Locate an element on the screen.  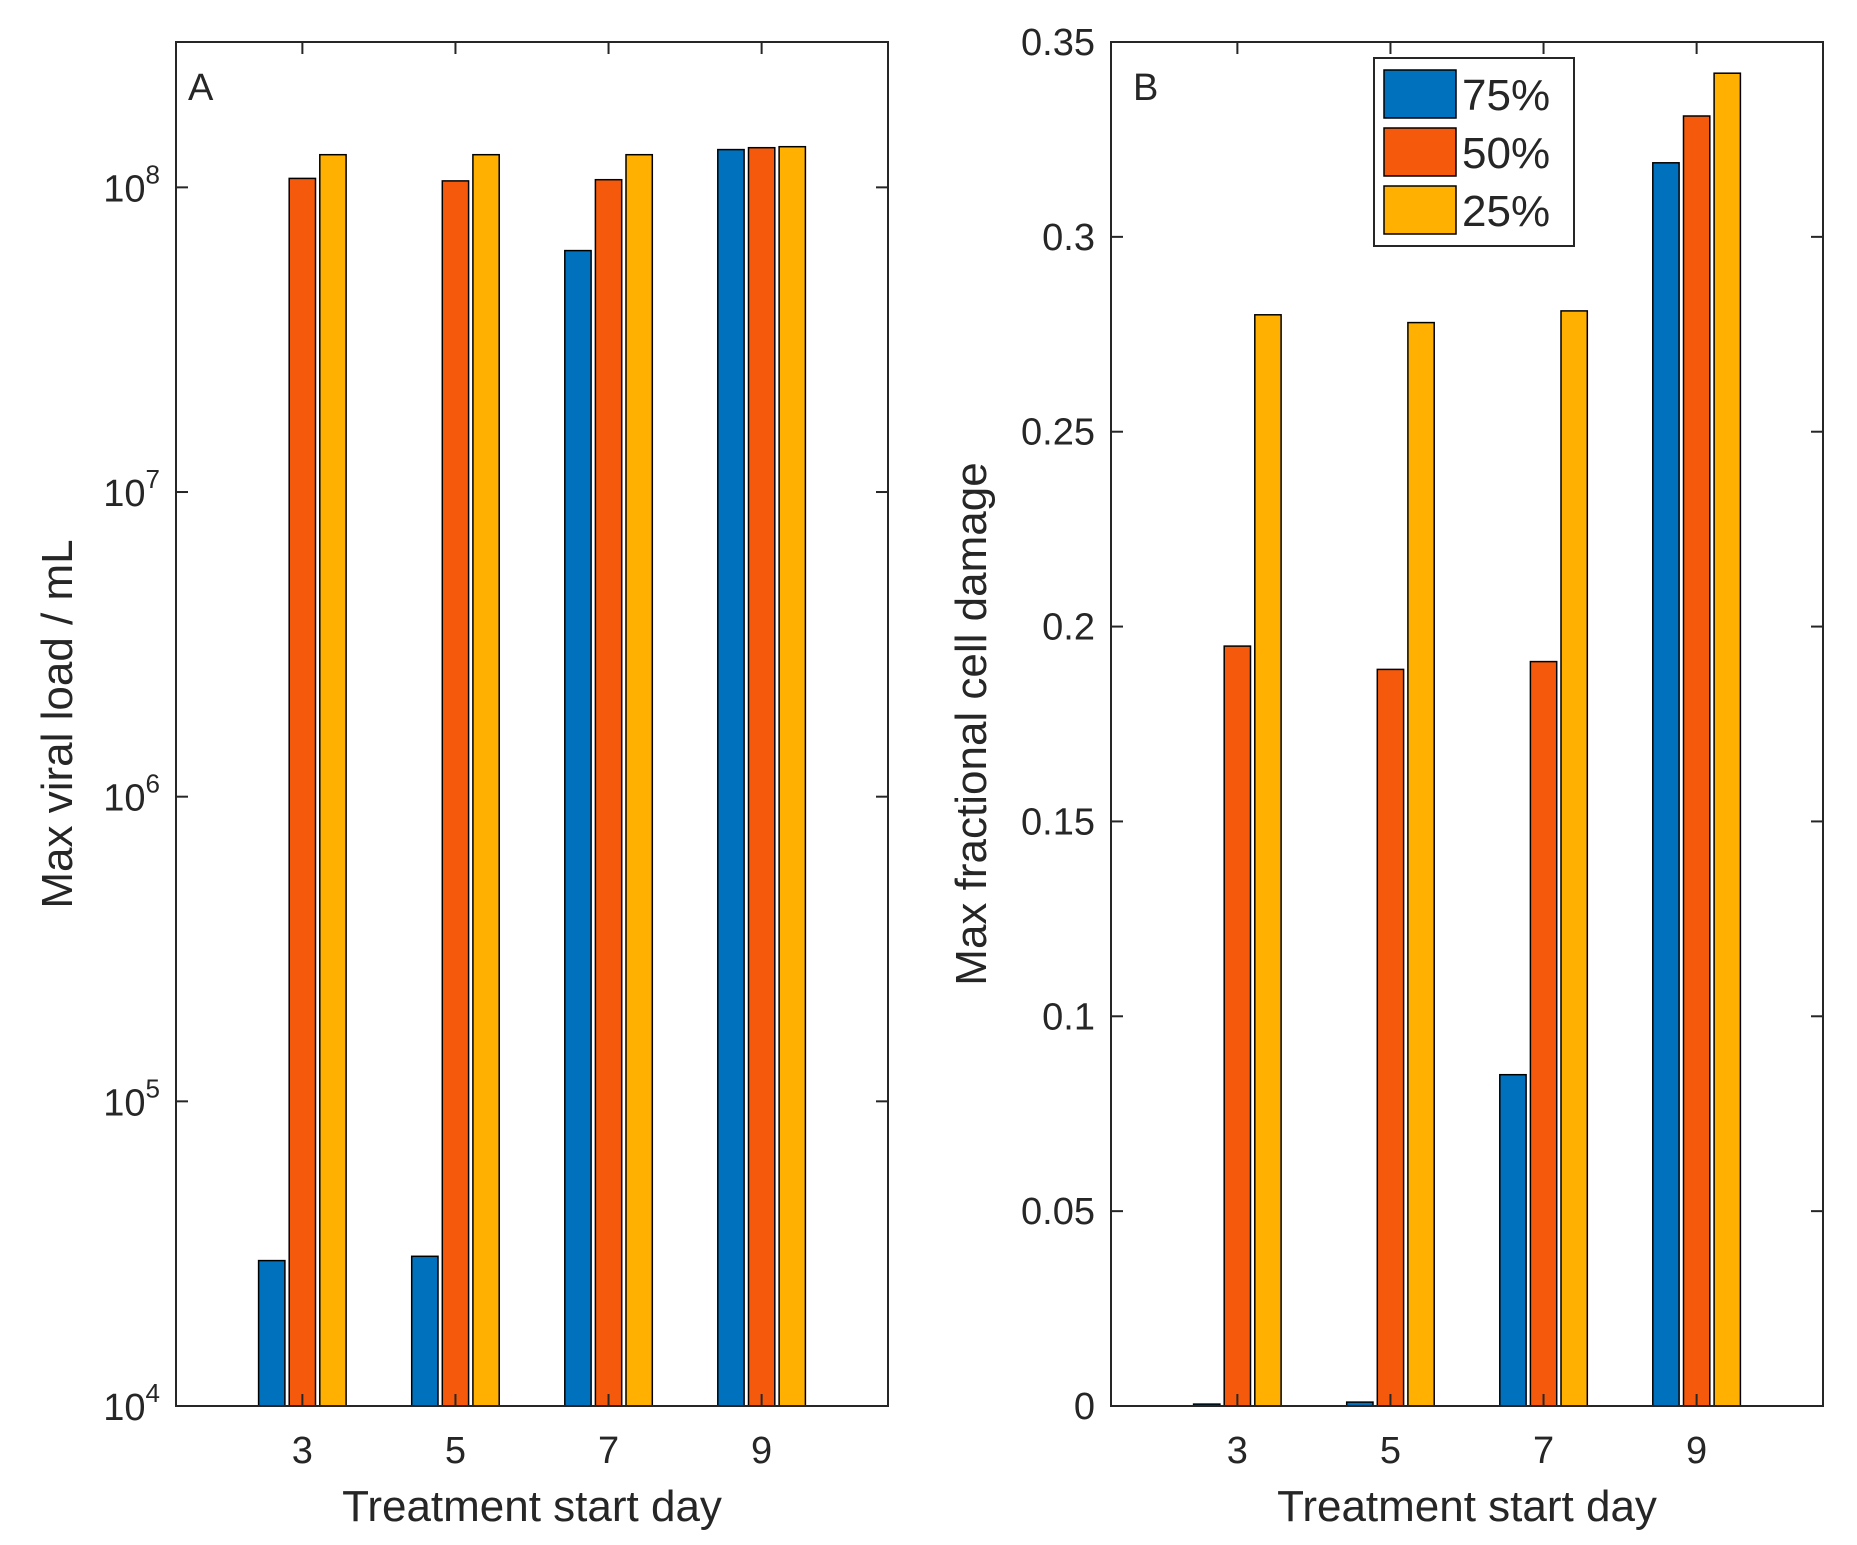
y-axis-label: Max fractional cell damage is located at coordinates (971, 723).